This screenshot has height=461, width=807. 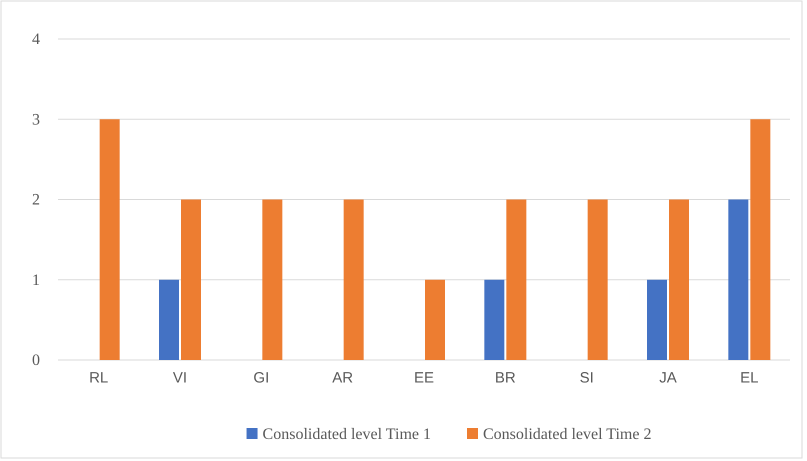 What do you see at coordinates (346, 434) in the screenshot?
I see `legend-label: Consolidated level Time 1` at bounding box center [346, 434].